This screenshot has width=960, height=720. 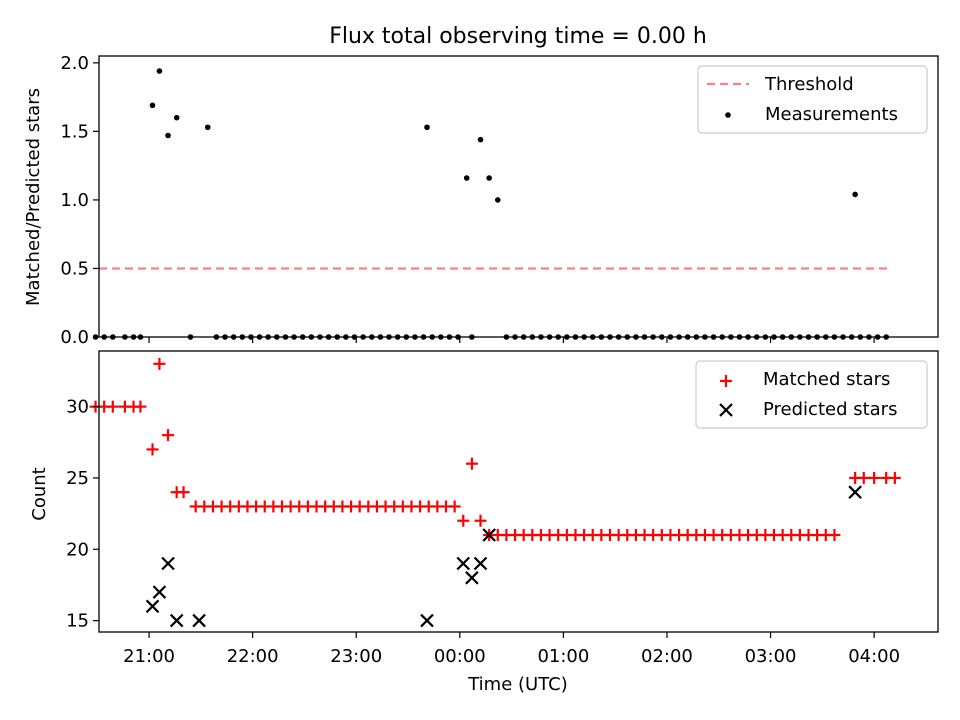 What do you see at coordinates (728, 115) in the screenshot?
I see `measurements-legend-icon` at bounding box center [728, 115].